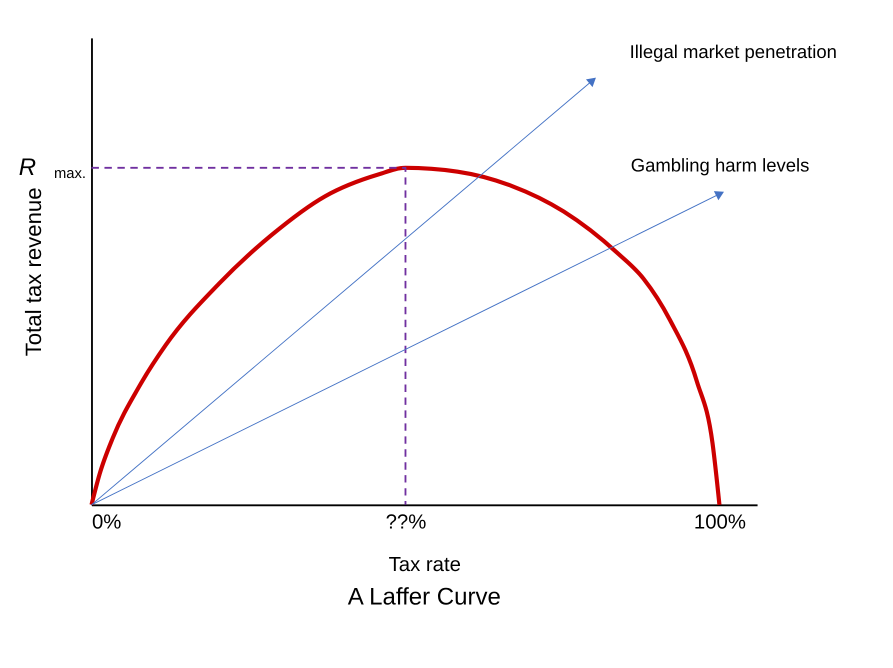 Image resolution: width=893 pixels, height=668 pixels. I want to click on x-tick-label: 0%, so click(107, 522).